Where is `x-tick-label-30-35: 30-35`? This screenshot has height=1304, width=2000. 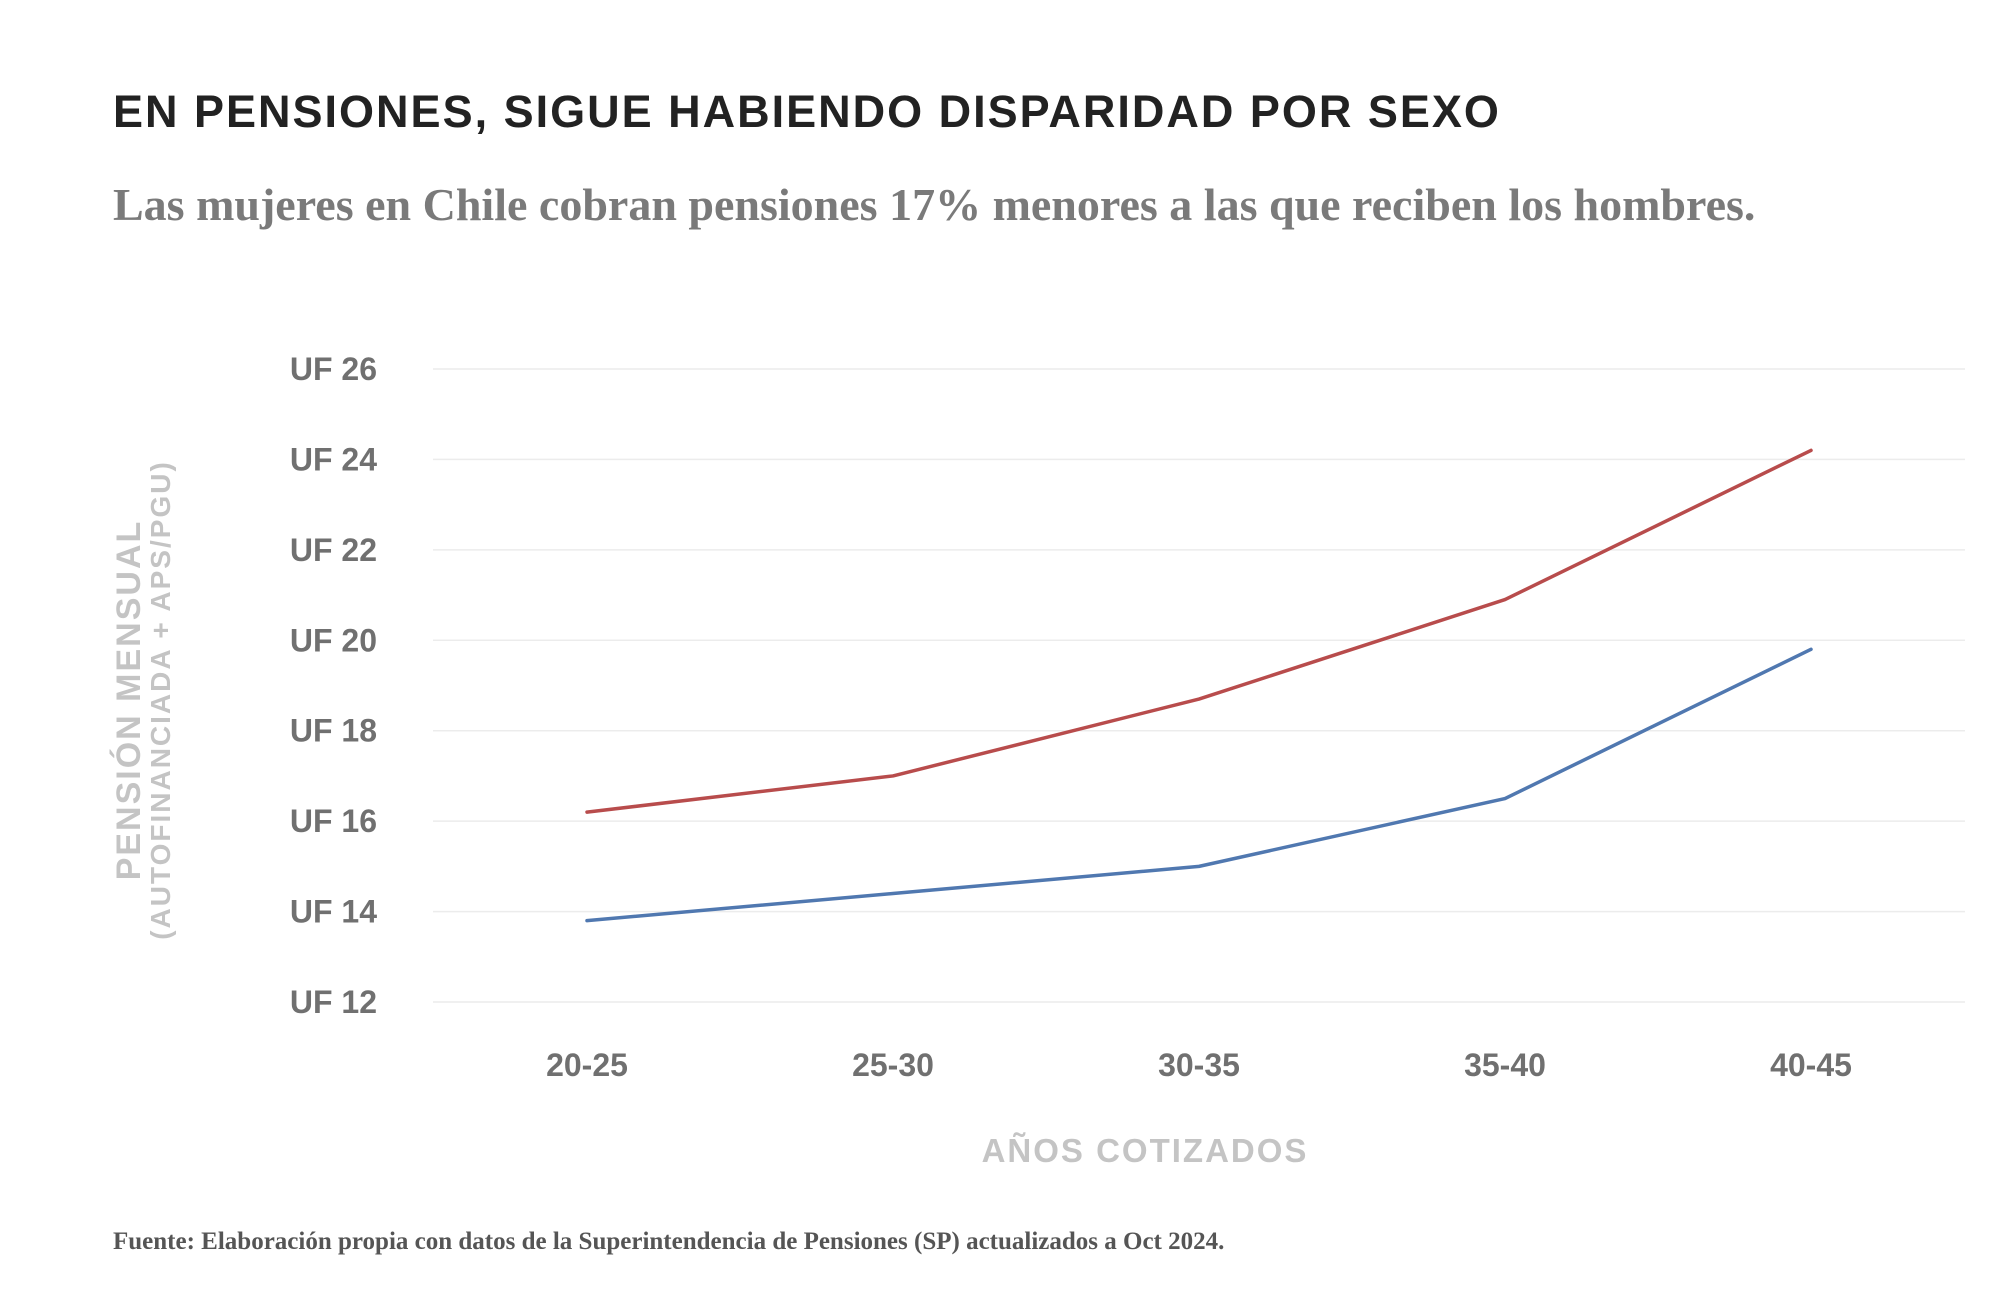 x-tick-label-30-35: 30-35 is located at coordinates (1199, 1065).